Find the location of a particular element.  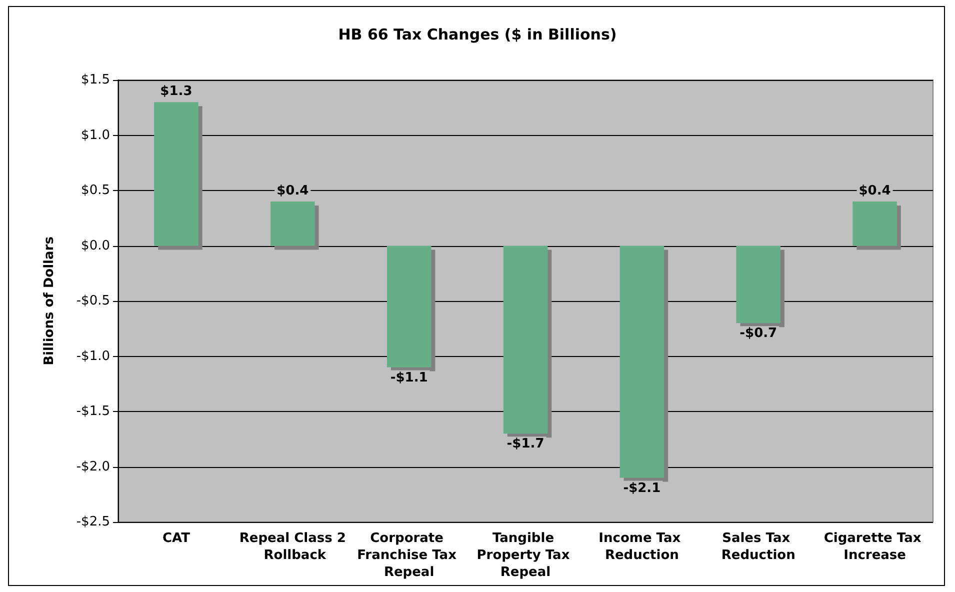

y-tick-label: $0.0 is located at coordinates (95, 246).